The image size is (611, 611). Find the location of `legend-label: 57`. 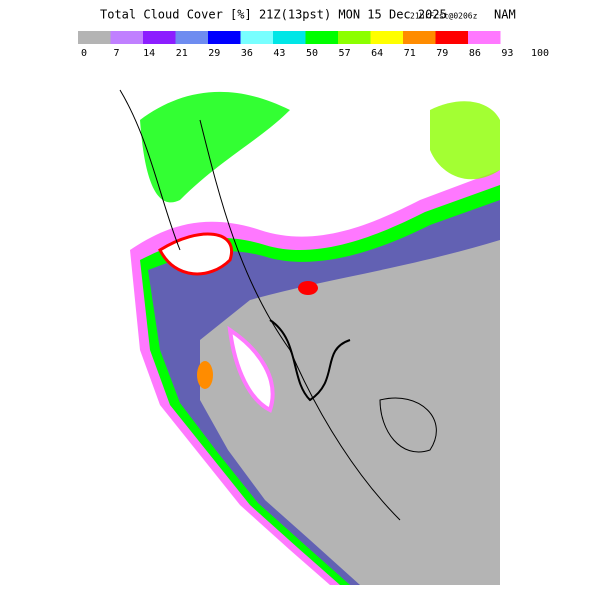

legend-label: 57 is located at coordinates (345, 53).